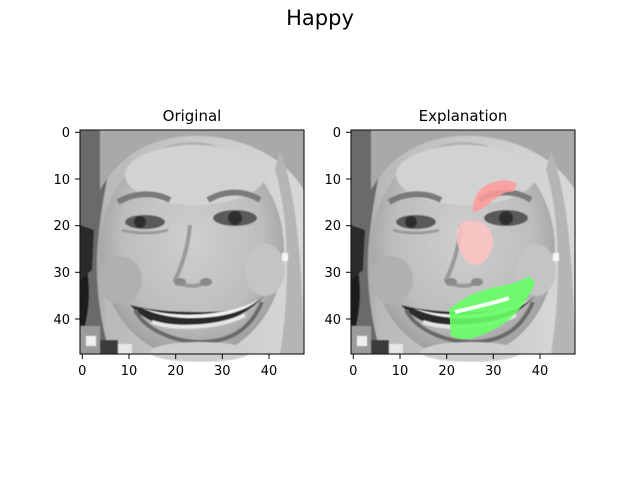 This screenshot has height=484, width=640. What do you see at coordinates (222, 371) in the screenshot?
I see `original-xtick-label: 30` at bounding box center [222, 371].